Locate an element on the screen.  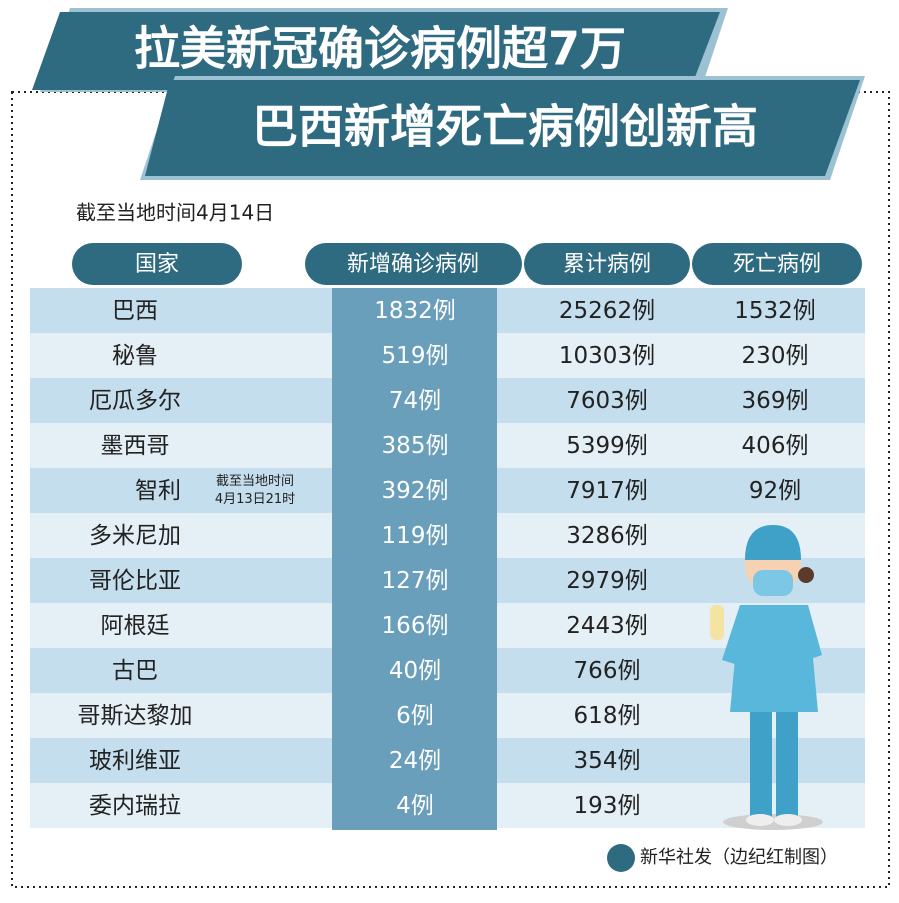
country: 哥伦比亚 is located at coordinates (135, 581).